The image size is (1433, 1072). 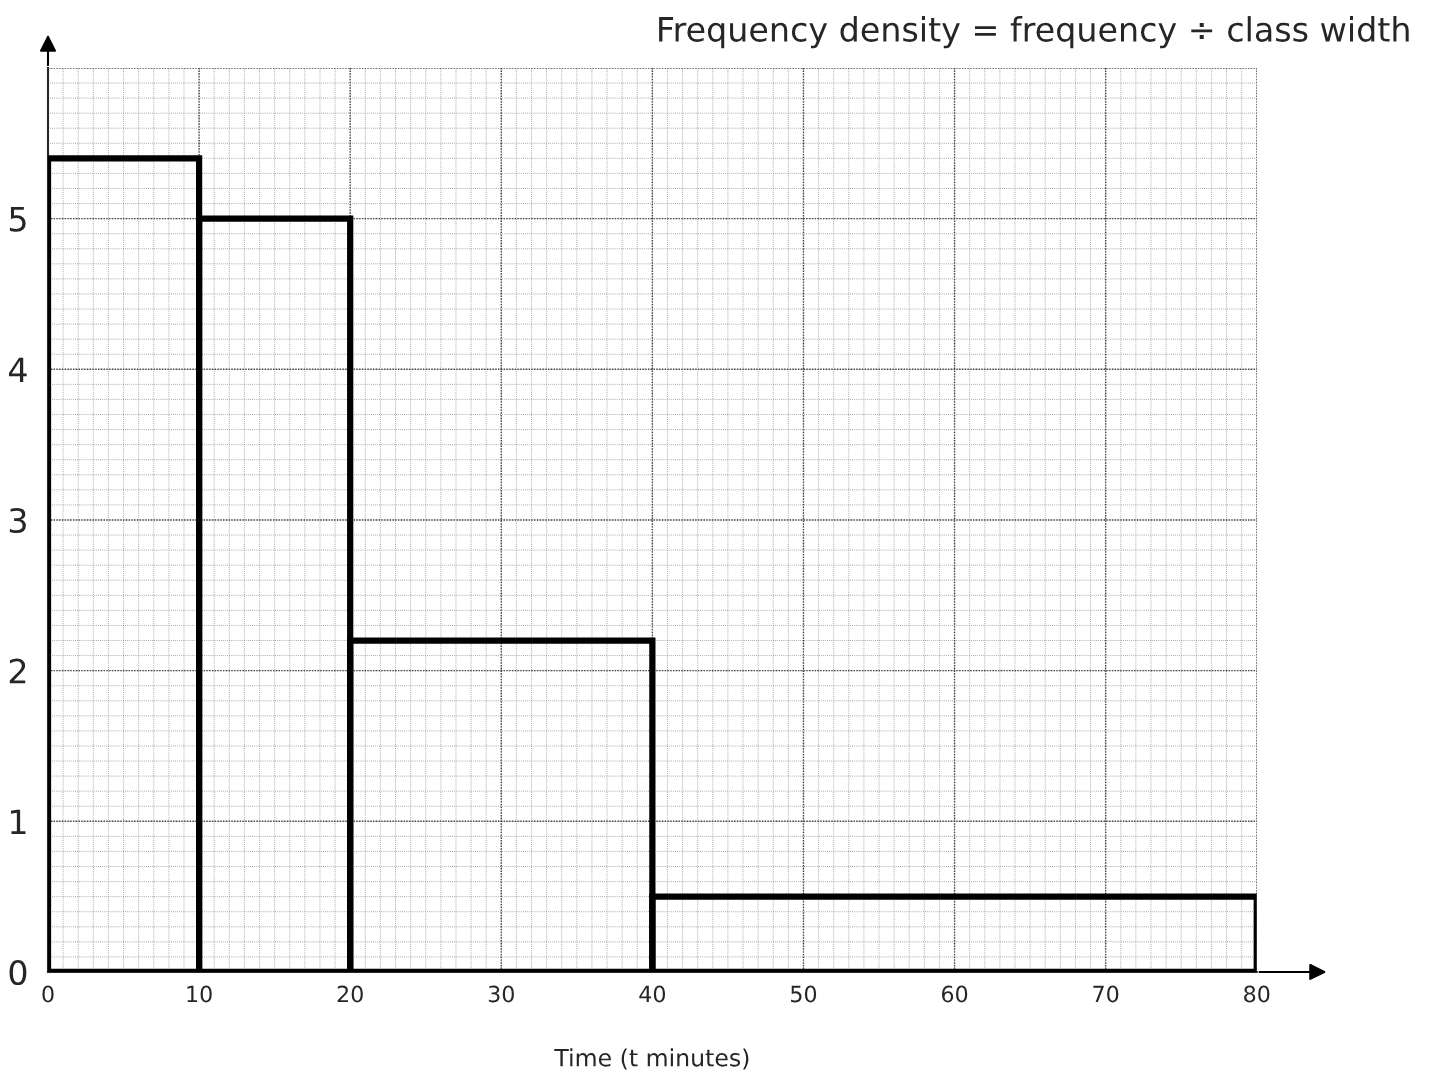 I want to click on x-tick-label: 0, so click(x=48, y=994).